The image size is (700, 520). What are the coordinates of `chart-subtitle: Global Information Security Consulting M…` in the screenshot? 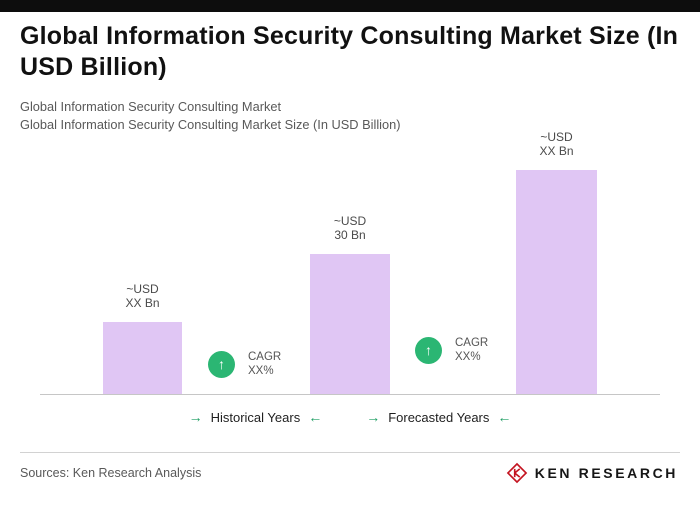 It's located at (210, 116).